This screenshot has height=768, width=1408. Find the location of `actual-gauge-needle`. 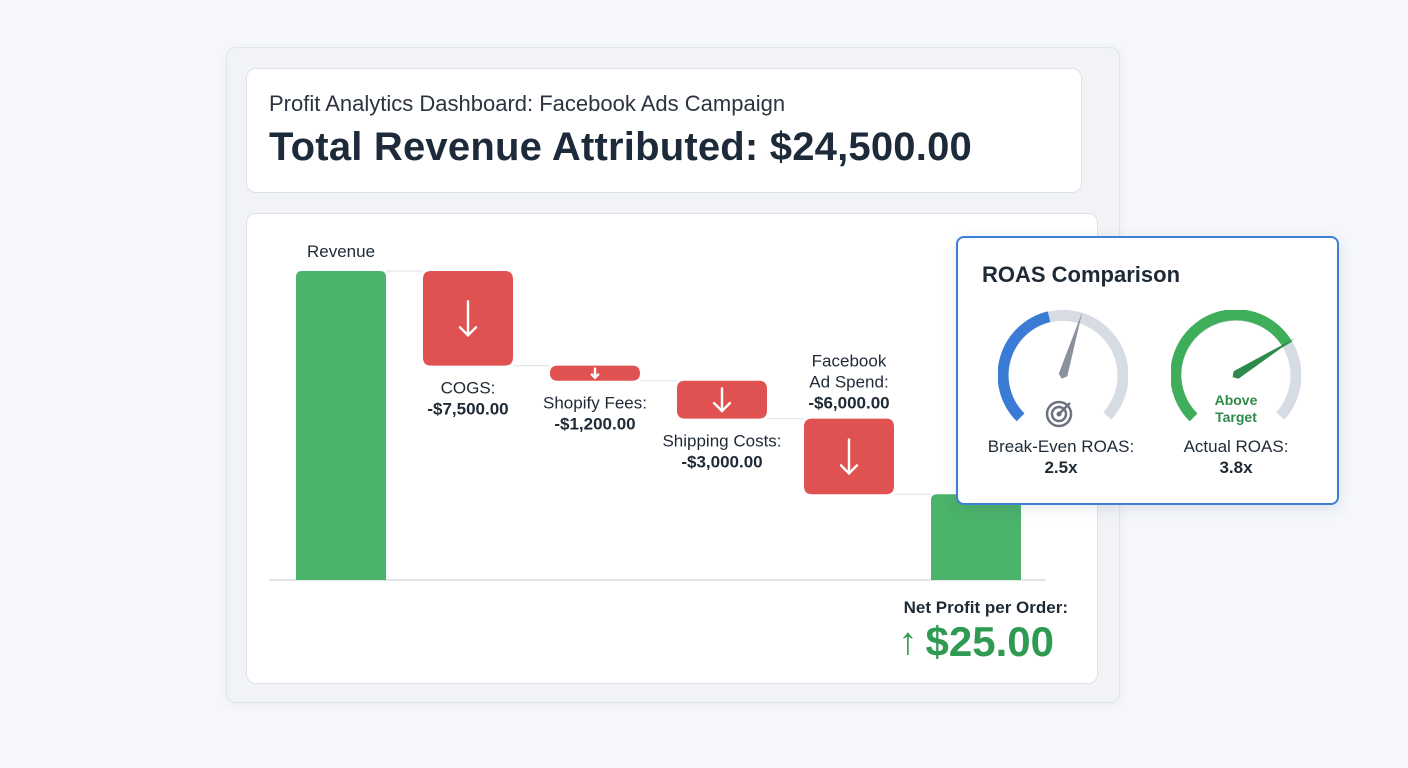

actual-gauge-needle is located at coordinates (1264, 358).